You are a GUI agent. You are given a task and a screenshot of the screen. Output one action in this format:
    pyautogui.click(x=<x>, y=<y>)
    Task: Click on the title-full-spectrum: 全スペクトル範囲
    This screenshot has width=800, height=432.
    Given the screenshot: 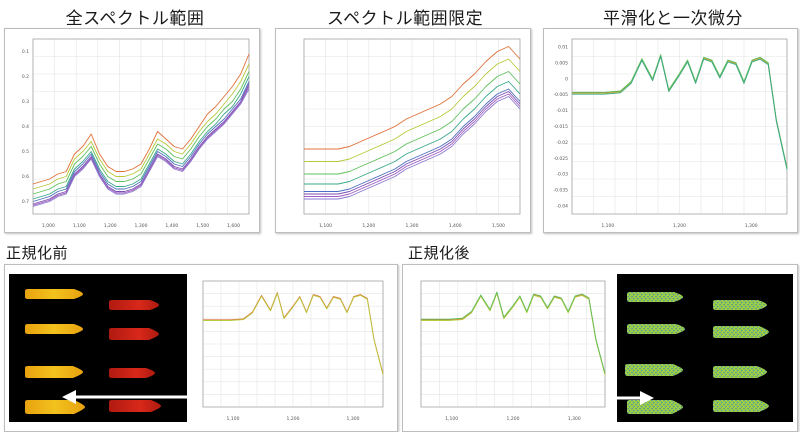 What is the action you would take?
    pyautogui.click(x=135, y=19)
    